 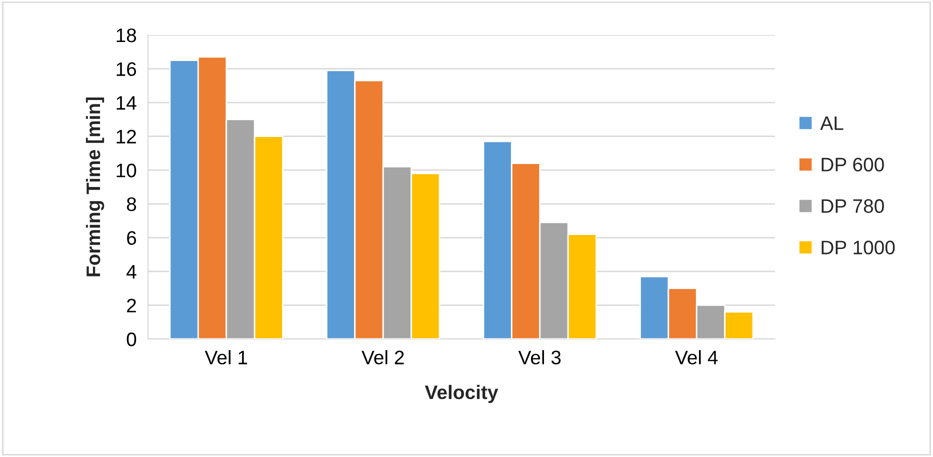 I want to click on legend-label: DP 780, so click(x=853, y=206).